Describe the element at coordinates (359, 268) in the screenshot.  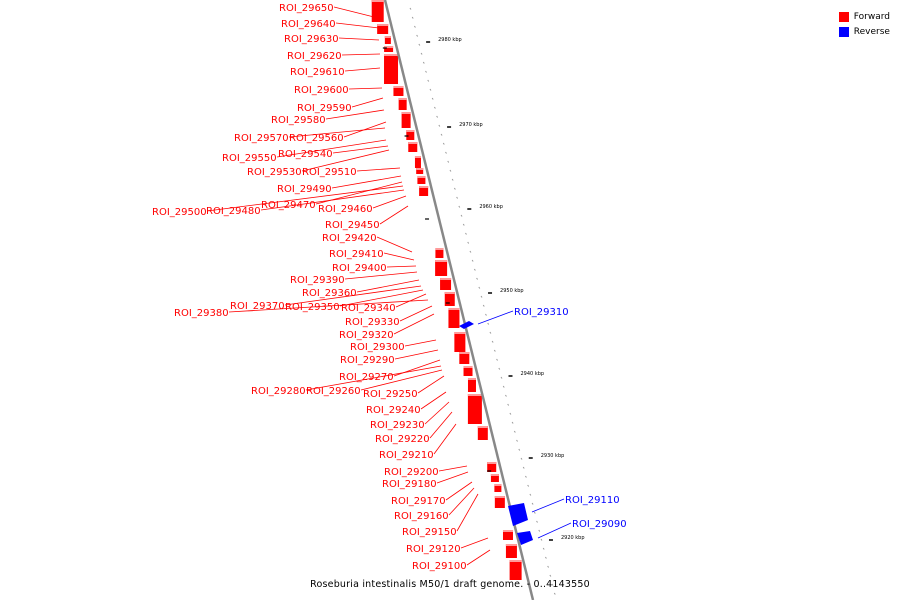
I see `forward-gene-label: ROI_29400` at that location.